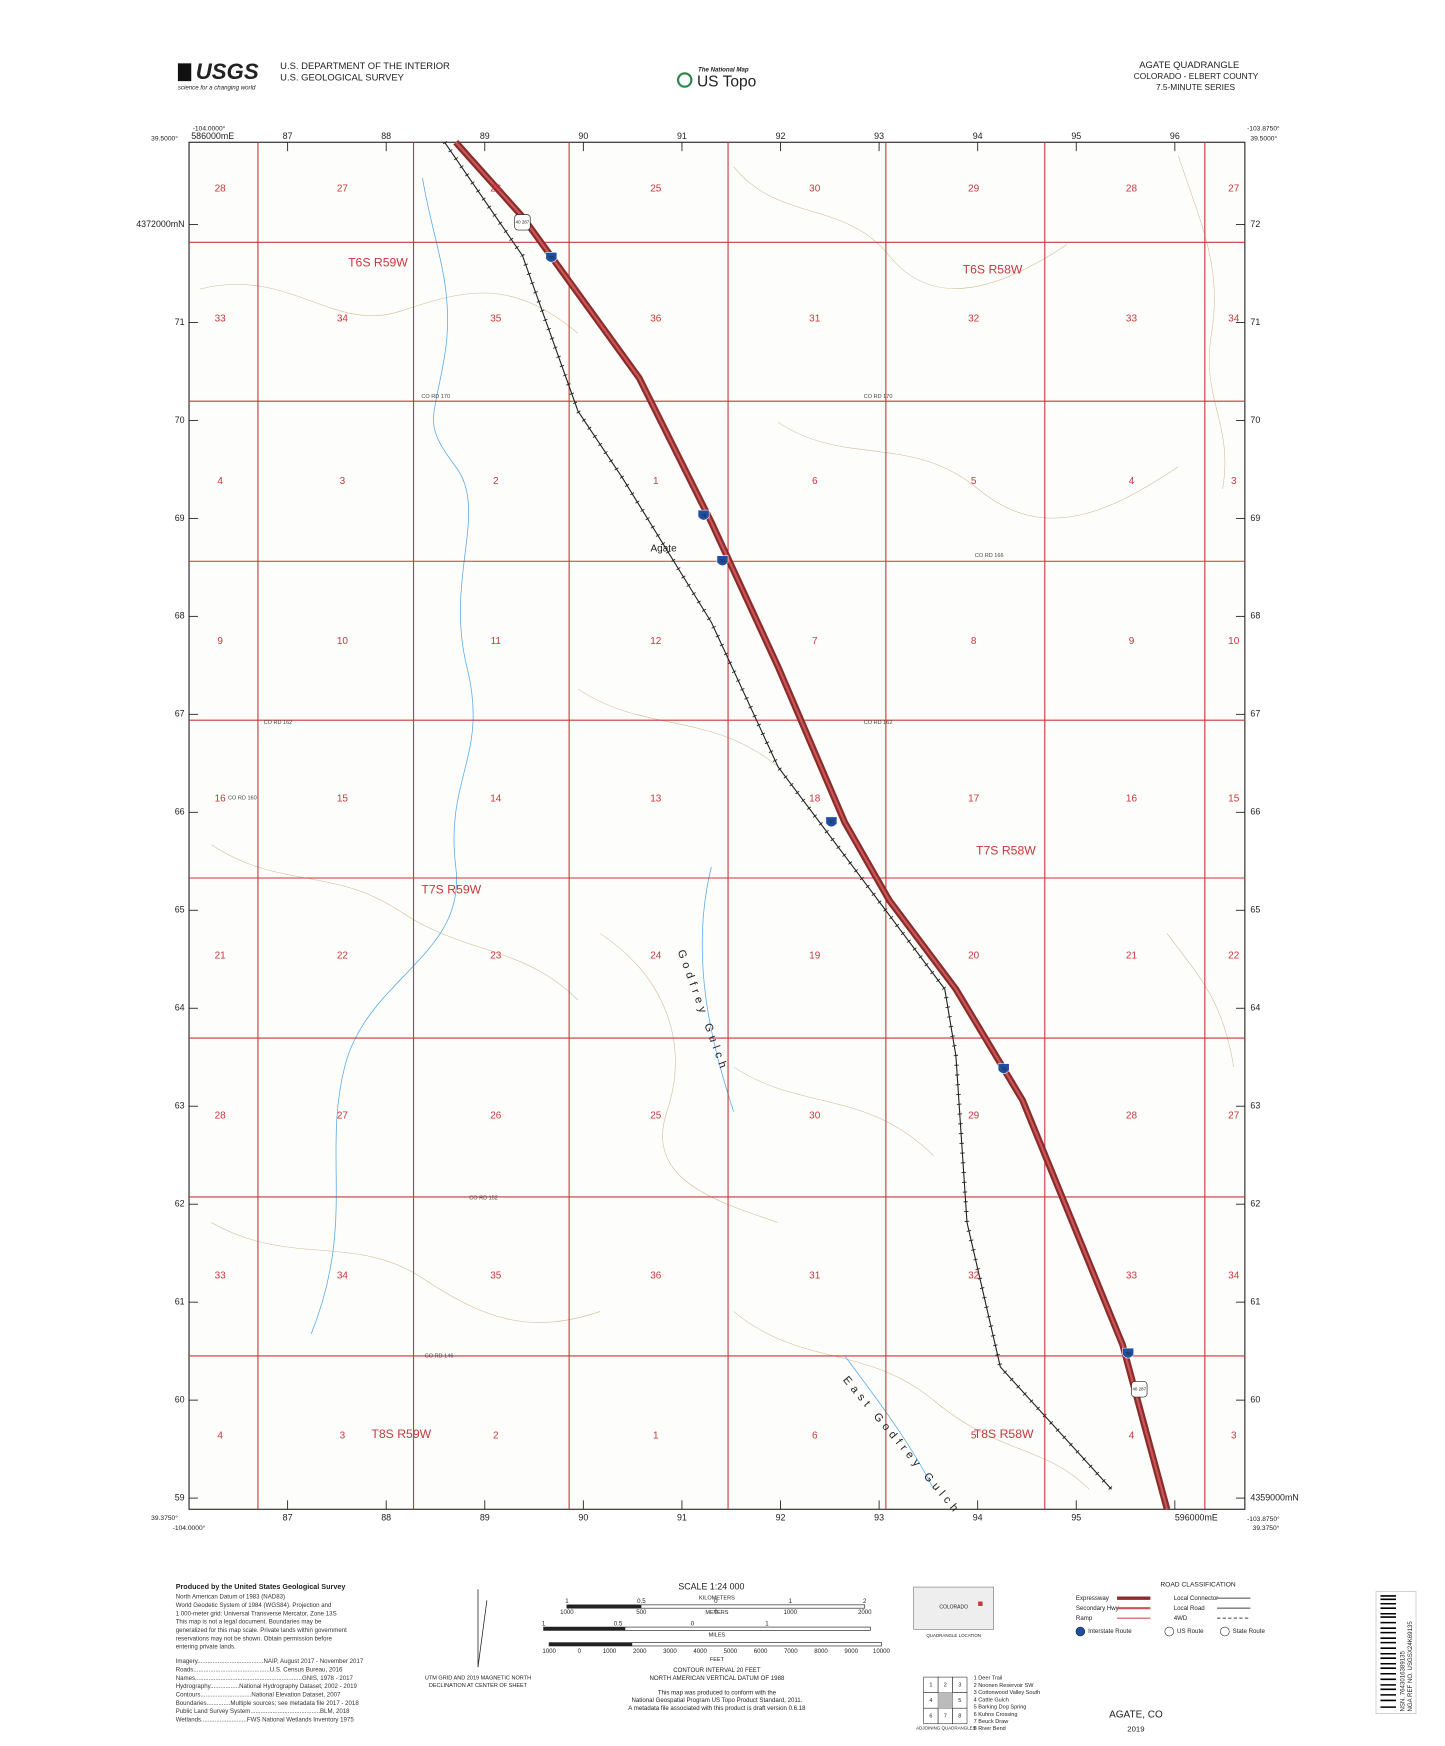 This screenshot has width=1445, height=1746. What do you see at coordinates (401, 1434) in the screenshot?
I see `township-label: T8S R59W` at bounding box center [401, 1434].